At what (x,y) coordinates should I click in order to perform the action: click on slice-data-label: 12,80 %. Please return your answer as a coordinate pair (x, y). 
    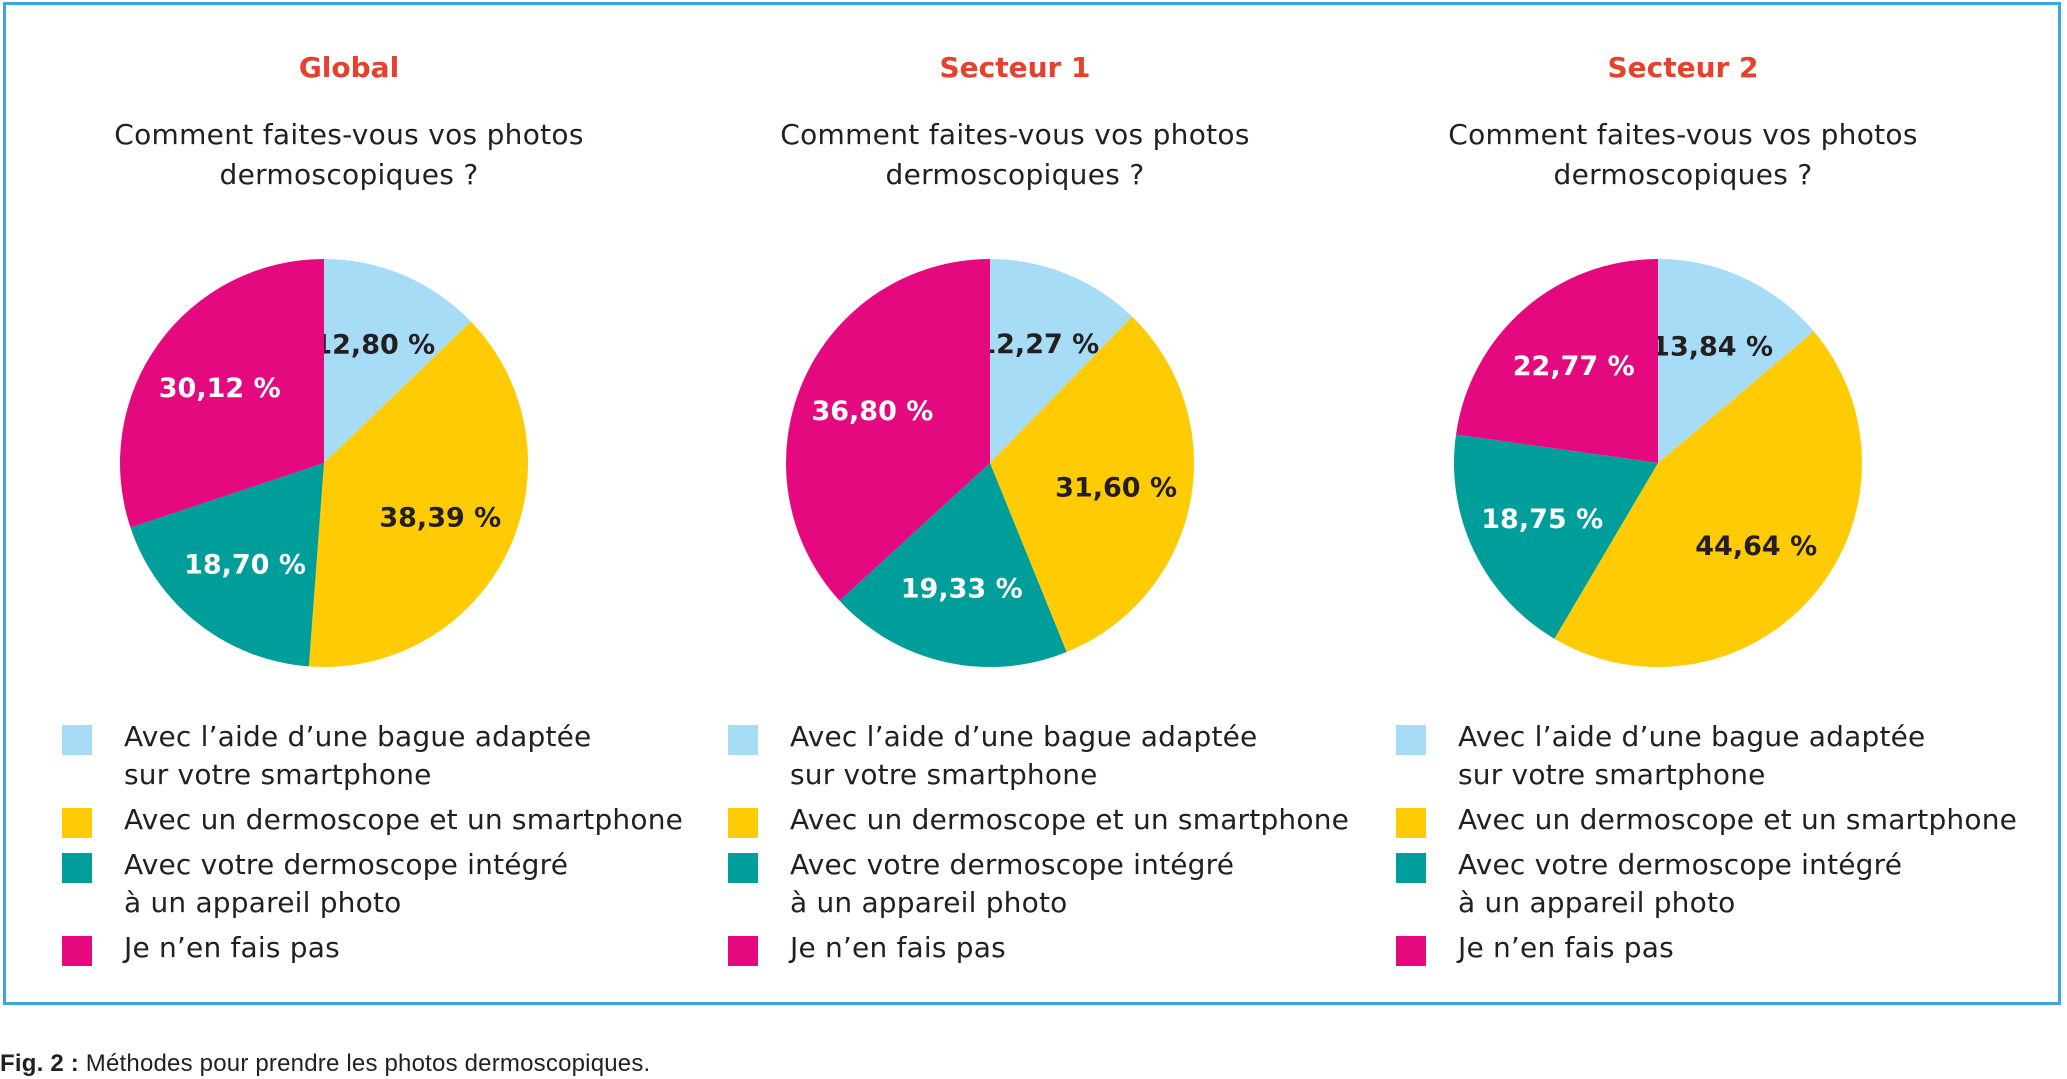
    Looking at the image, I should click on (374, 345).